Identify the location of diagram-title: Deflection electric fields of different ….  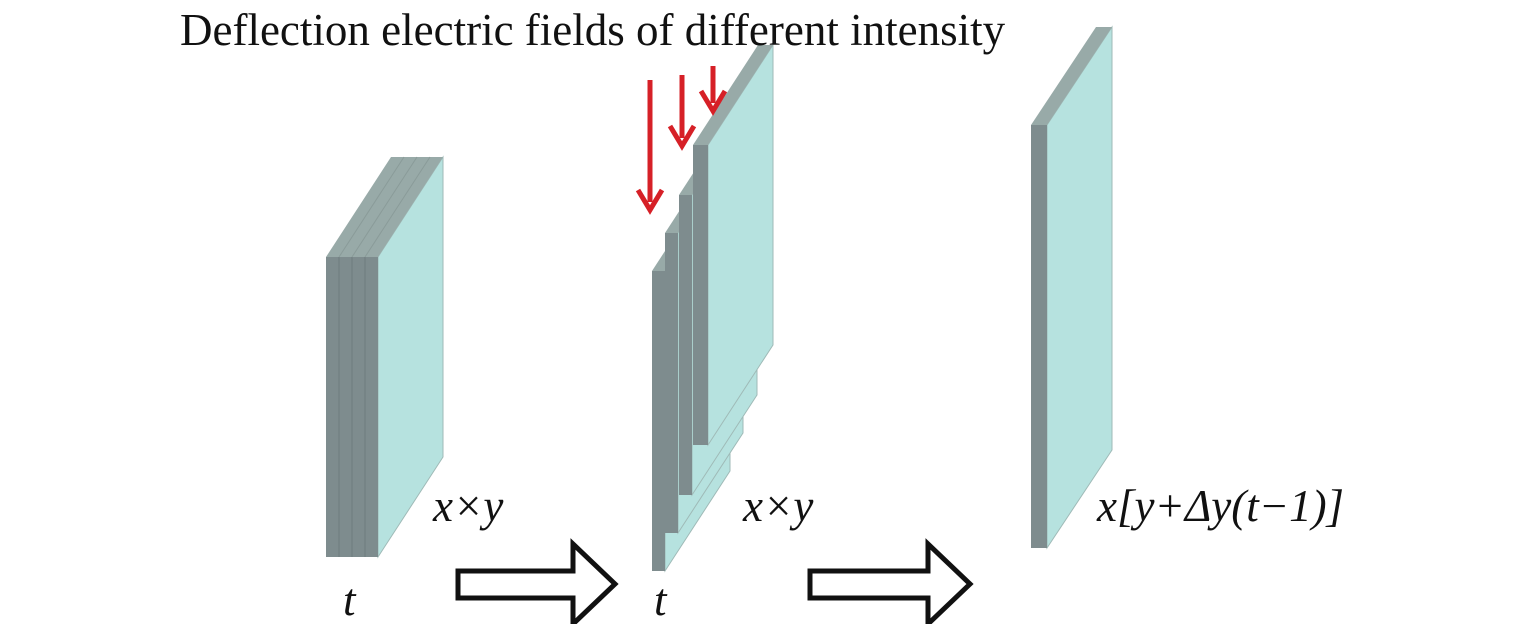
(593, 30).